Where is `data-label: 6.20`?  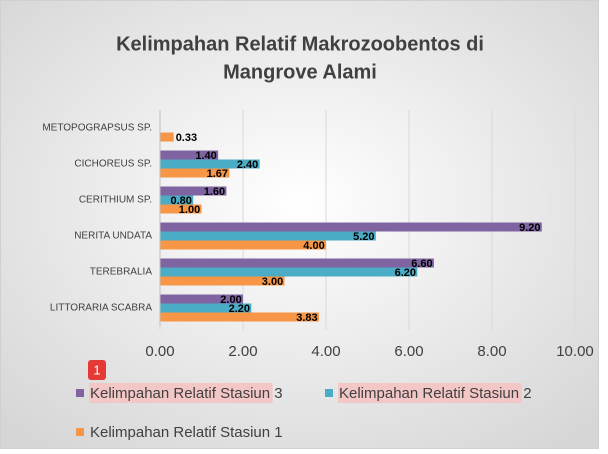 data-label: 6.20 is located at coordinates (405, 273).